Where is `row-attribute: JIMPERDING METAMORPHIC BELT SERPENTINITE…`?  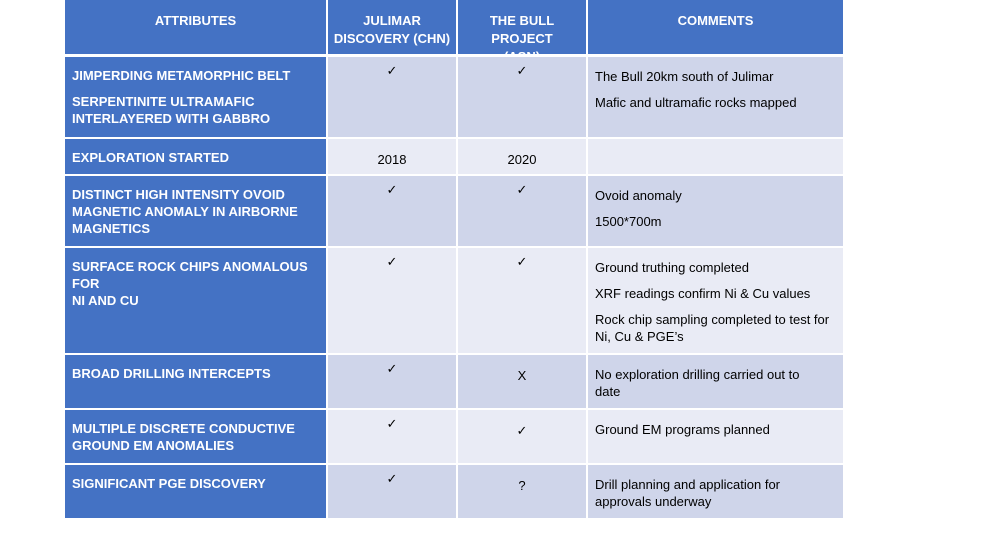
row-attribute: JIMPERDING METAMORPHIC BELT SERPENTINITE… is located at coordinates (196, 98).